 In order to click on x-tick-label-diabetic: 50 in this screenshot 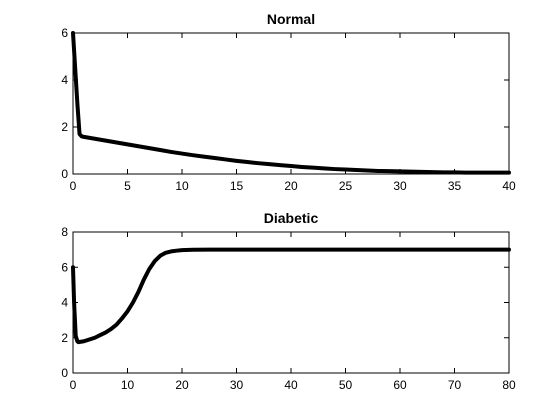, I will do `click(346, 385)`.